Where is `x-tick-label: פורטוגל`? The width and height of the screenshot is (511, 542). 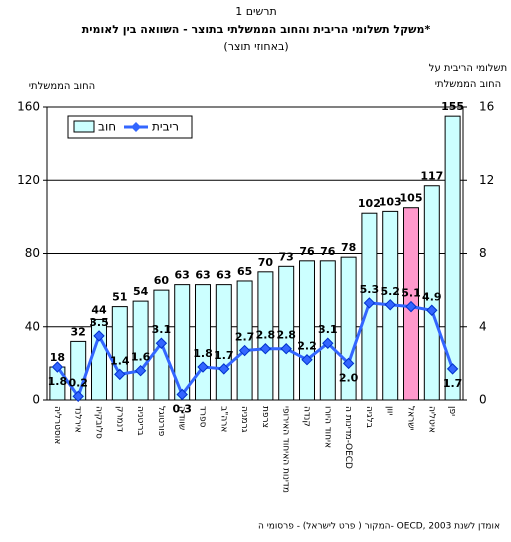 x-tick-label: פורטוגל is located at coordinates (161, 421).